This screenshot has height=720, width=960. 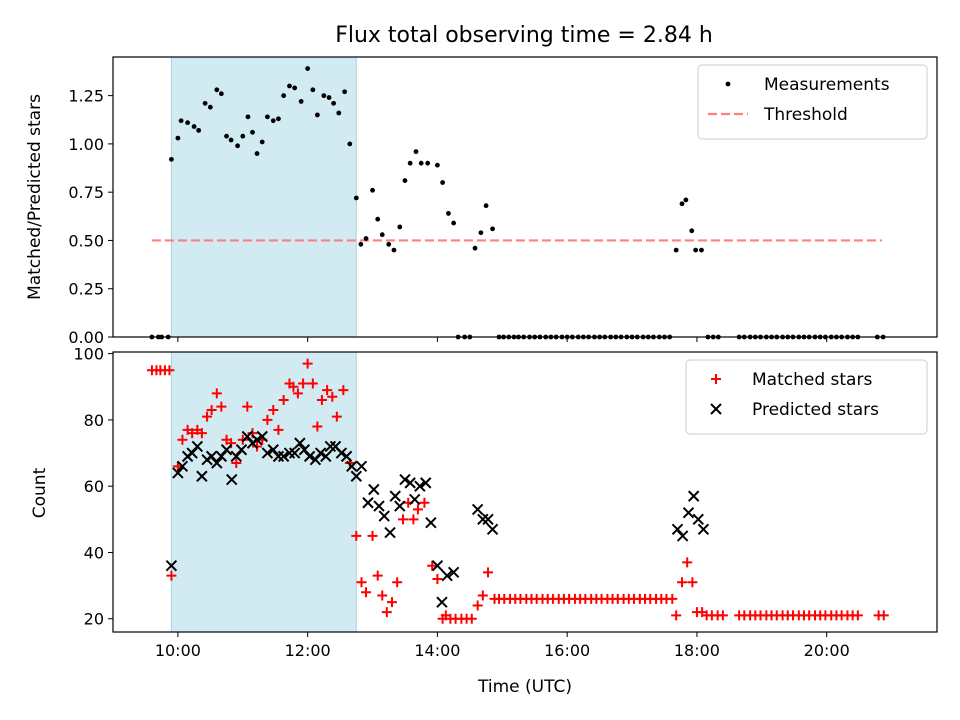 I want to click on y-tick-label: 80, so click(x=94, y=420).